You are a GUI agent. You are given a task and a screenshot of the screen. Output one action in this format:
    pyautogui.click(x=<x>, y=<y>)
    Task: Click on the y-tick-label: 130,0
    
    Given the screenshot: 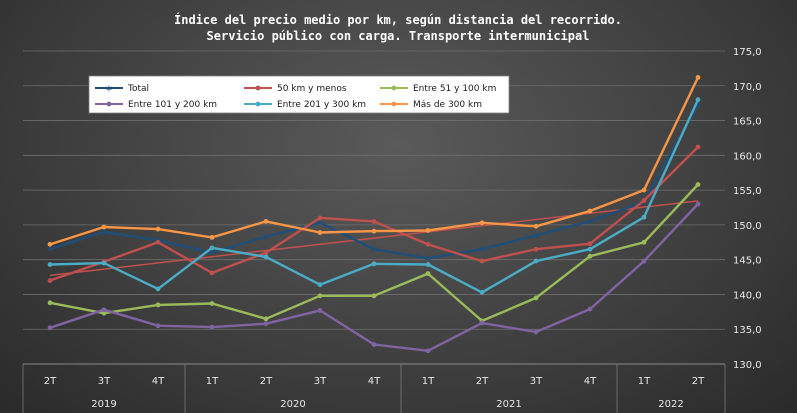 What is the action you would take?
    pyautogui.click(x=747, y=365)
    